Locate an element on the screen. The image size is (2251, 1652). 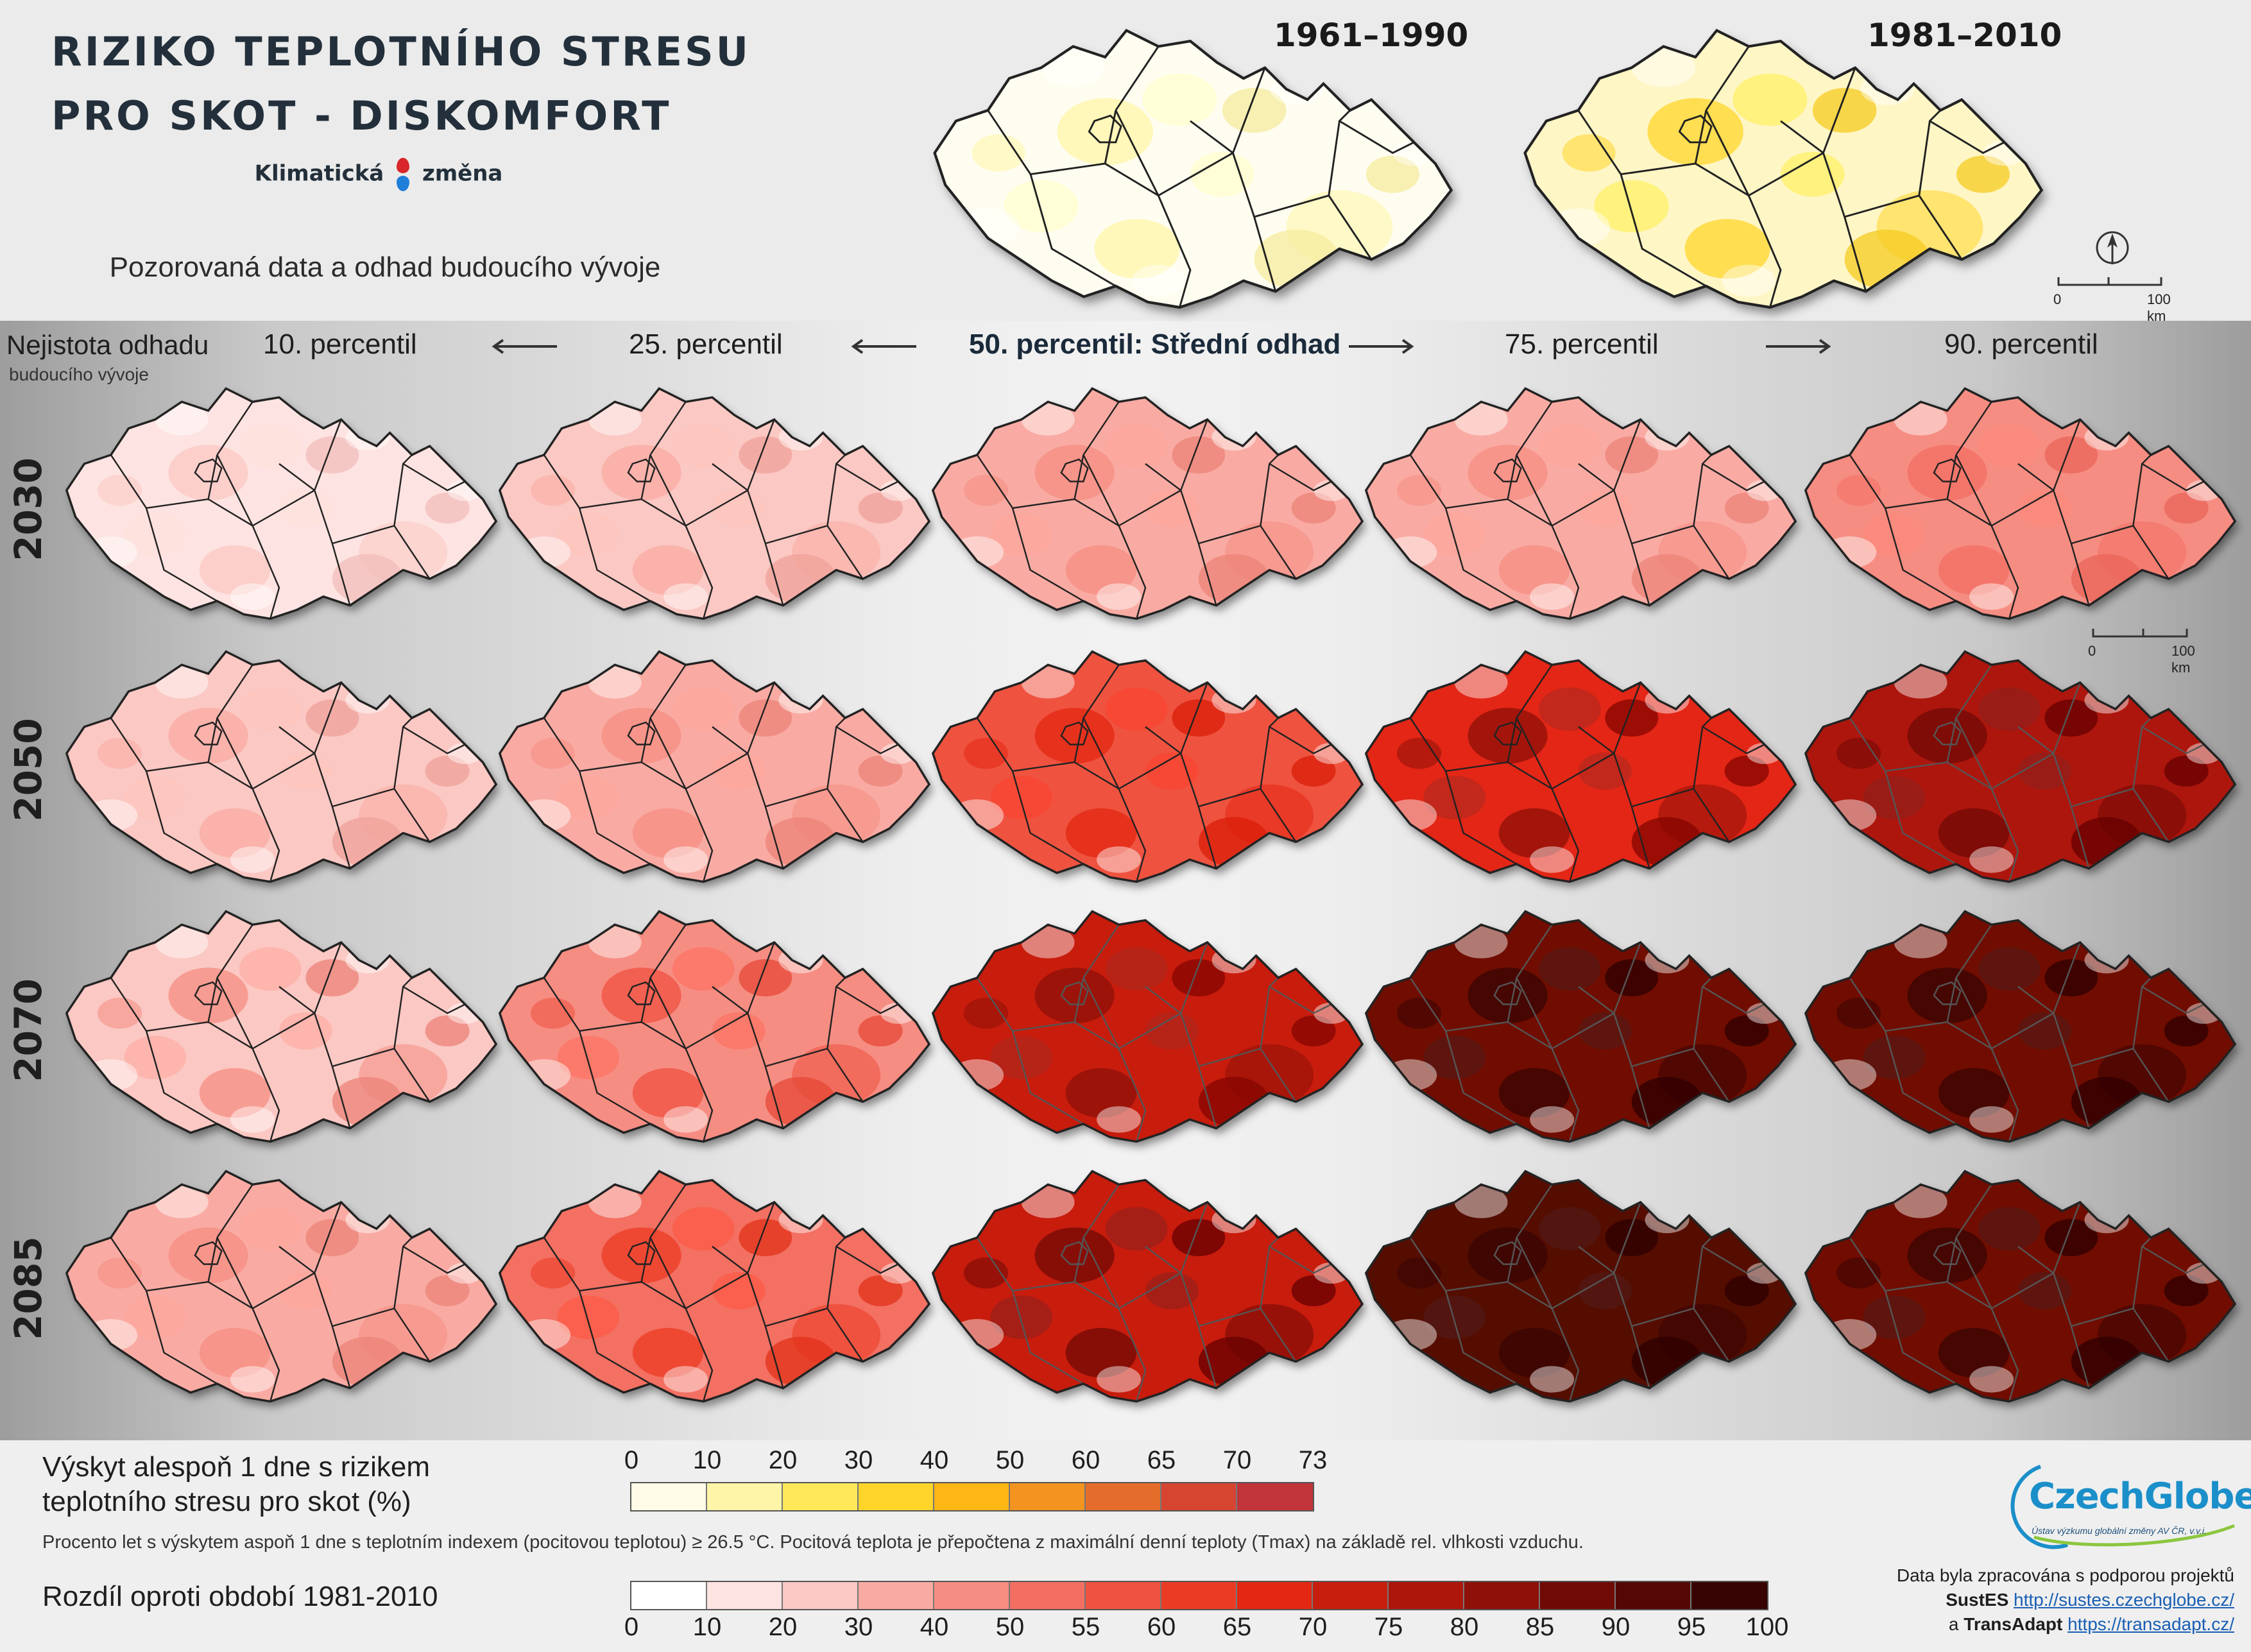
legend-panel is located at coordinates (1125, 1546).